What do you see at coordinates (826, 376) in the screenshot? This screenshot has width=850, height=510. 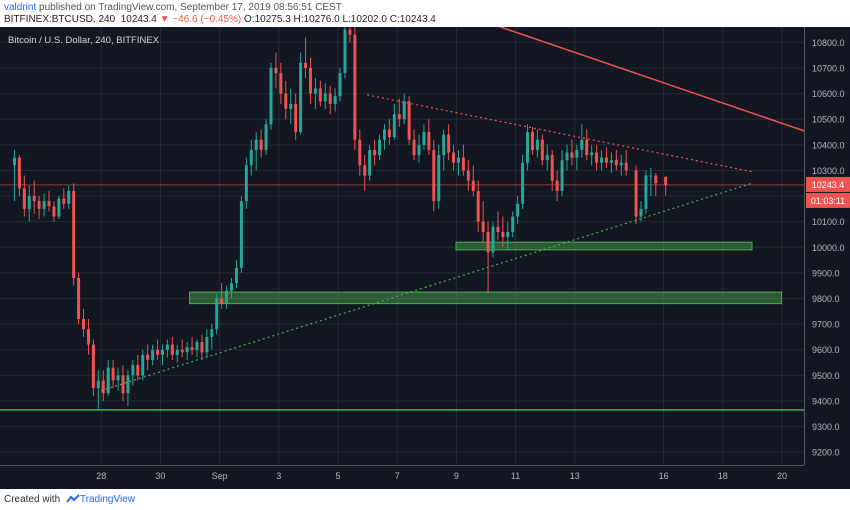 I see `price-tick-label: 9500.0` at bounding box center [826, 376].